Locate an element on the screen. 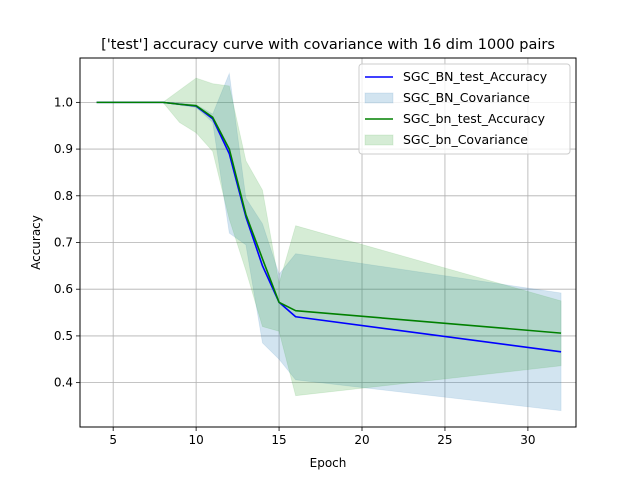 The width and height of the screenshot is (640, 480). x-tick-label: 5 is located at coordinates (113, 440).